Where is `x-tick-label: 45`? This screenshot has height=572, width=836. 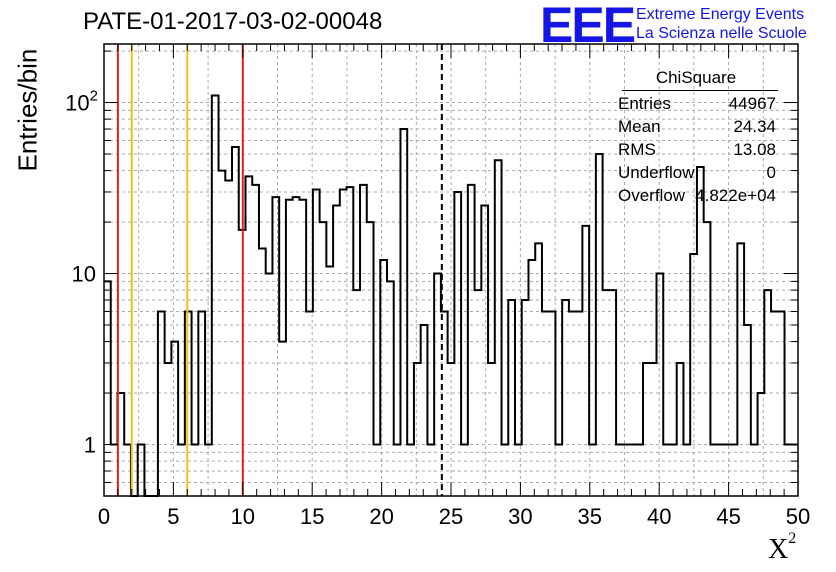
x-tick-label: 45 is located at coordinates (728, 516).